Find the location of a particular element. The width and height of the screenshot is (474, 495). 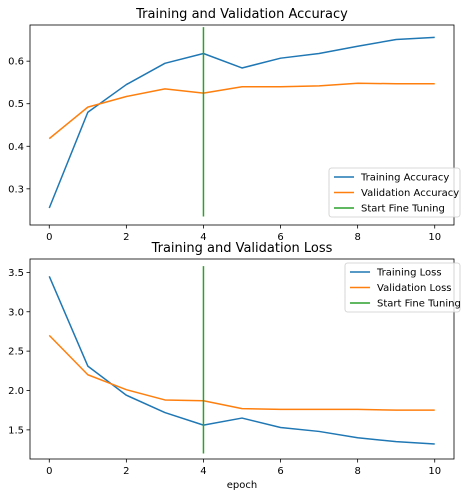

legend-label-1: Training Accuracy is located at coordinates (404, 178).